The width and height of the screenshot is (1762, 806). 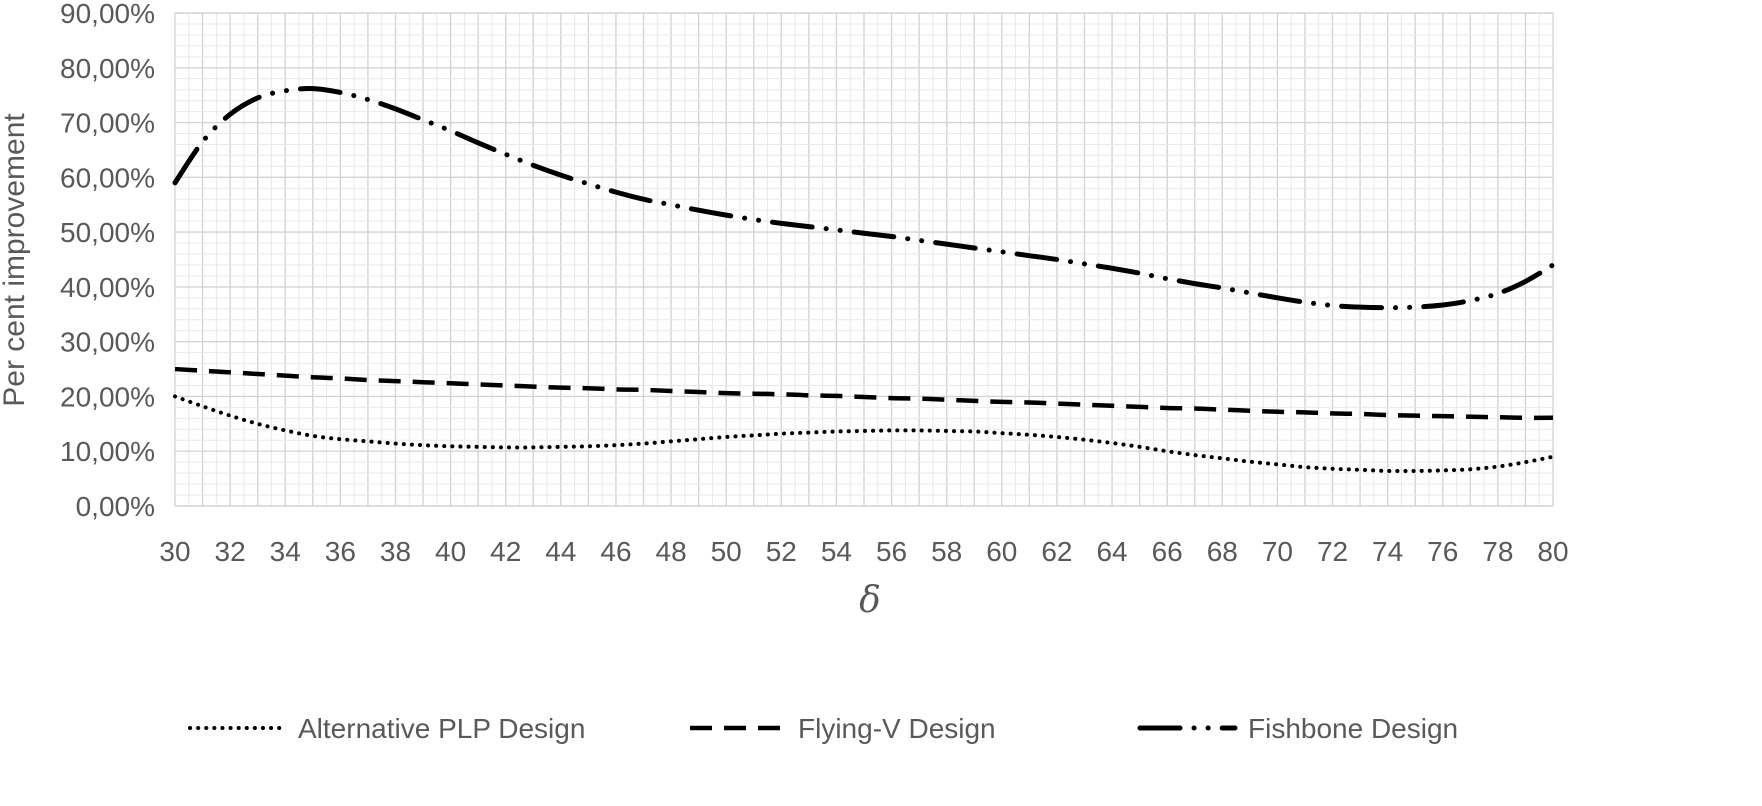 What do you see at coordinates (15, 260) in the screenshot?
I see `y-axis-title: Per cent improvement` at bounding box center [15, 260].